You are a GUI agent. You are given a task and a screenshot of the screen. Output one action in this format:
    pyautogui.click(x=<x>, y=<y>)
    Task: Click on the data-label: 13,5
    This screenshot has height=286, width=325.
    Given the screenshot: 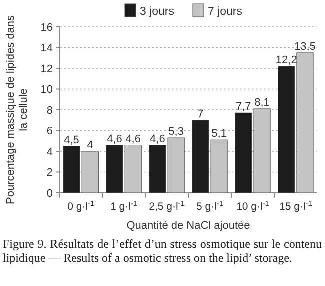 What is the action you would take?
    pyautogui.click(x=305, y=46)
    